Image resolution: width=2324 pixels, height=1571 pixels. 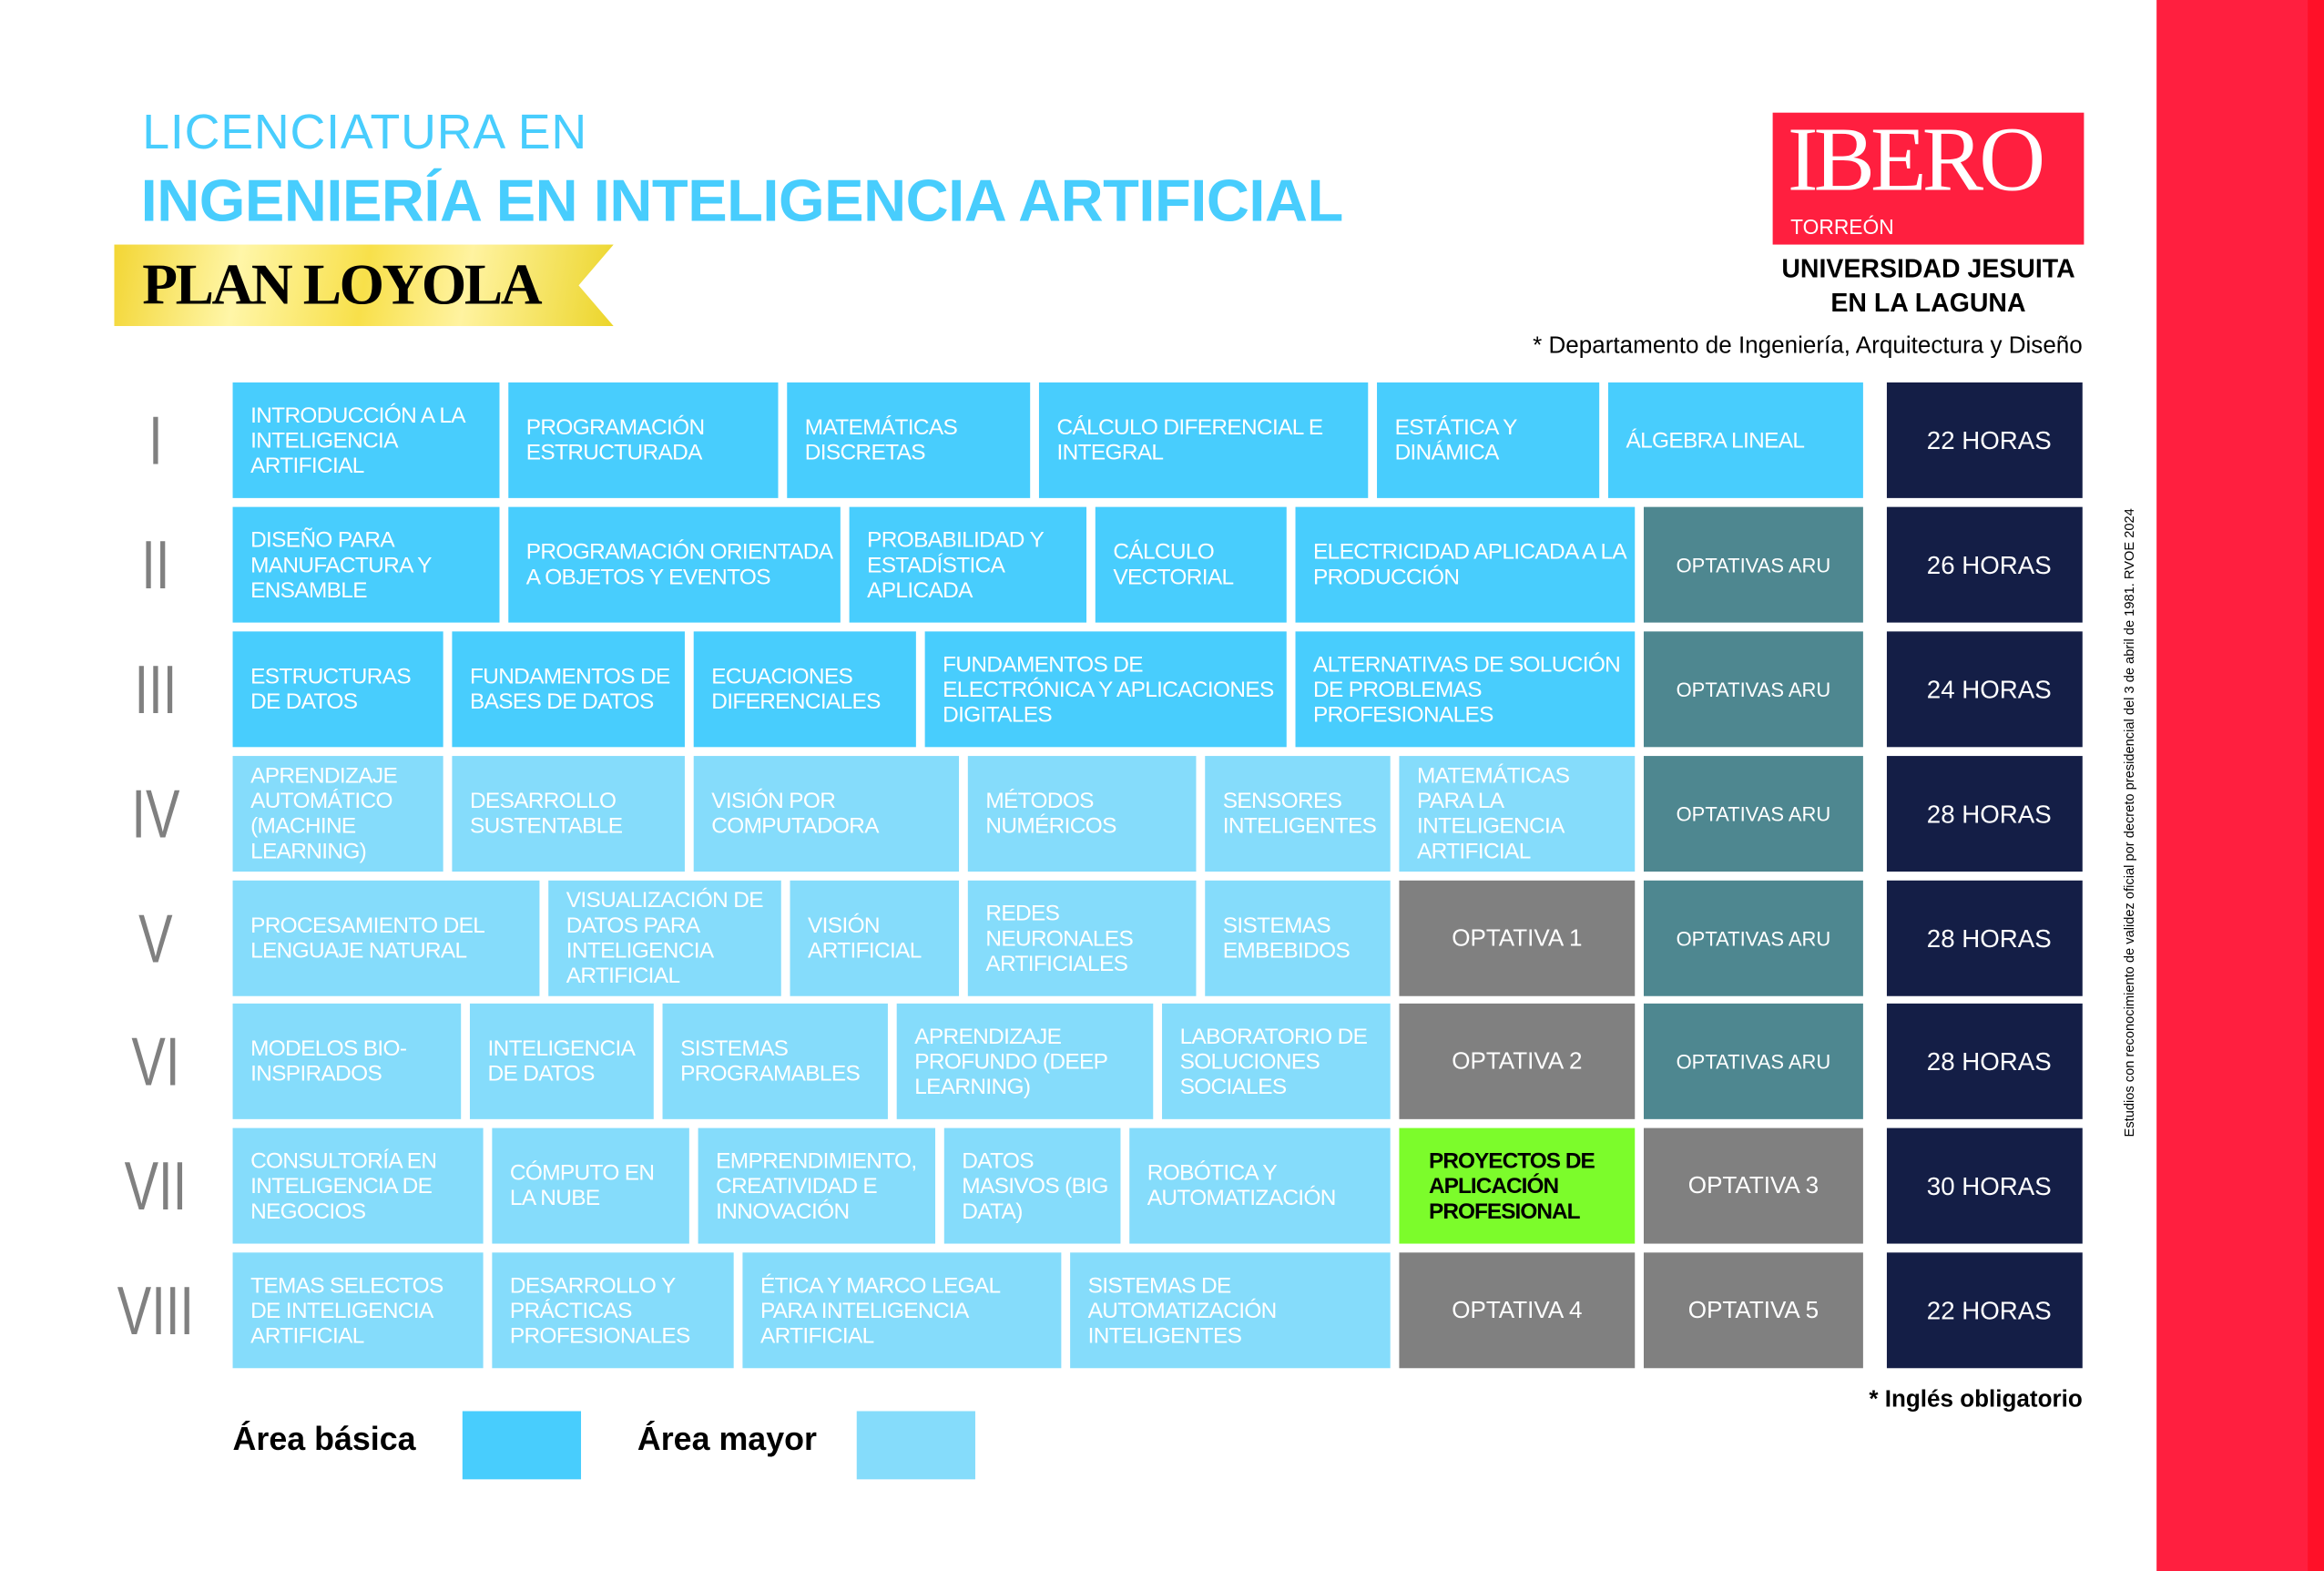 What do you see at coordinates (2240, 785) in the screenshot?
I see `red-side-band` at bounding box center [2240, 785].